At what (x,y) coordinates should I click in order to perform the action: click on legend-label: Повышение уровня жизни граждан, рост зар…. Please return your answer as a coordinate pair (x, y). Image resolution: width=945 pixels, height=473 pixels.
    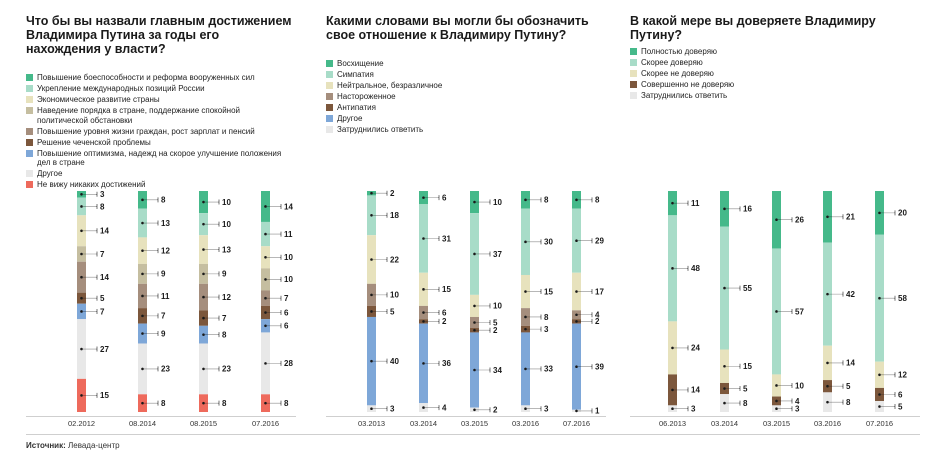
    Looking at the image, I should click on (146, 131).